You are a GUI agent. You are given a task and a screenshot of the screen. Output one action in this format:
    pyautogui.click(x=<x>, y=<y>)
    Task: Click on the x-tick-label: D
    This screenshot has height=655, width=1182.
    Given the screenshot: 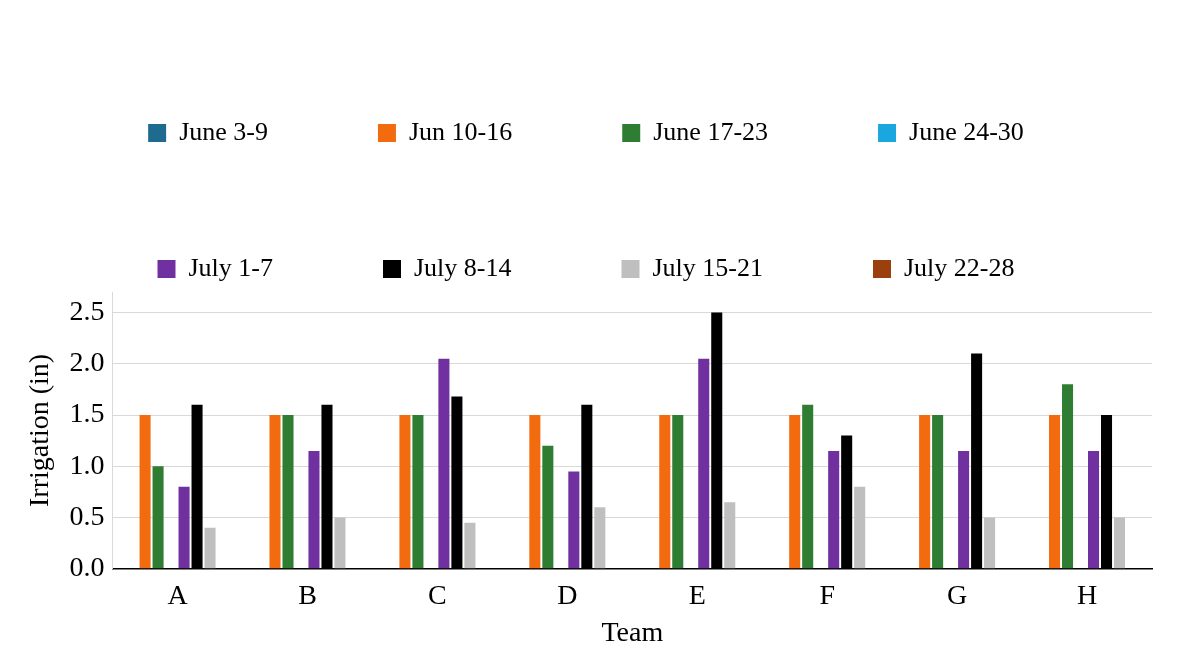 What is the action you would take?
    pyautogui.click(x=567, y=594)
    